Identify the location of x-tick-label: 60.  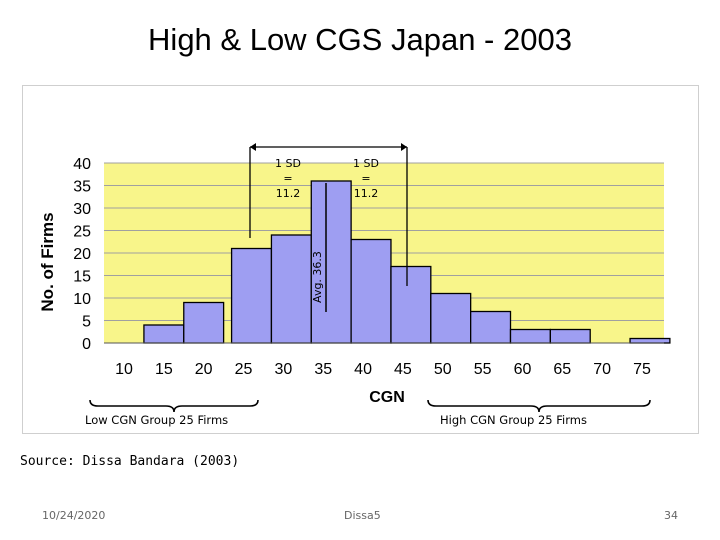
(523, 369).